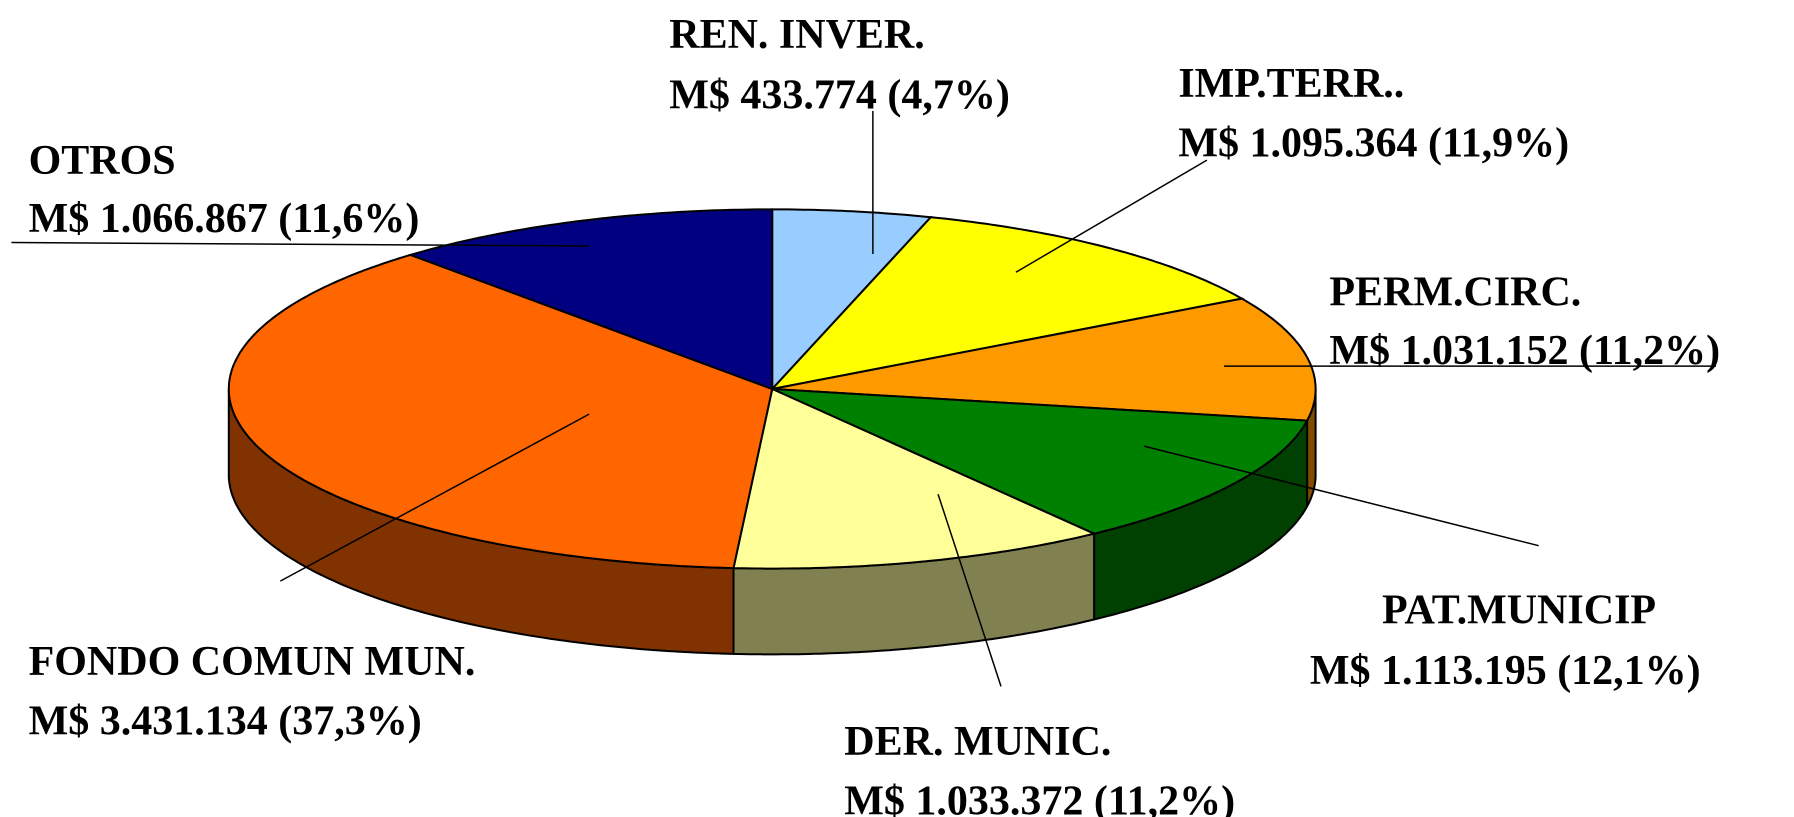 This screenshot has height=817, width=1794. I want to click on slice-label: IMP.TERR.., so click(1291, 84).